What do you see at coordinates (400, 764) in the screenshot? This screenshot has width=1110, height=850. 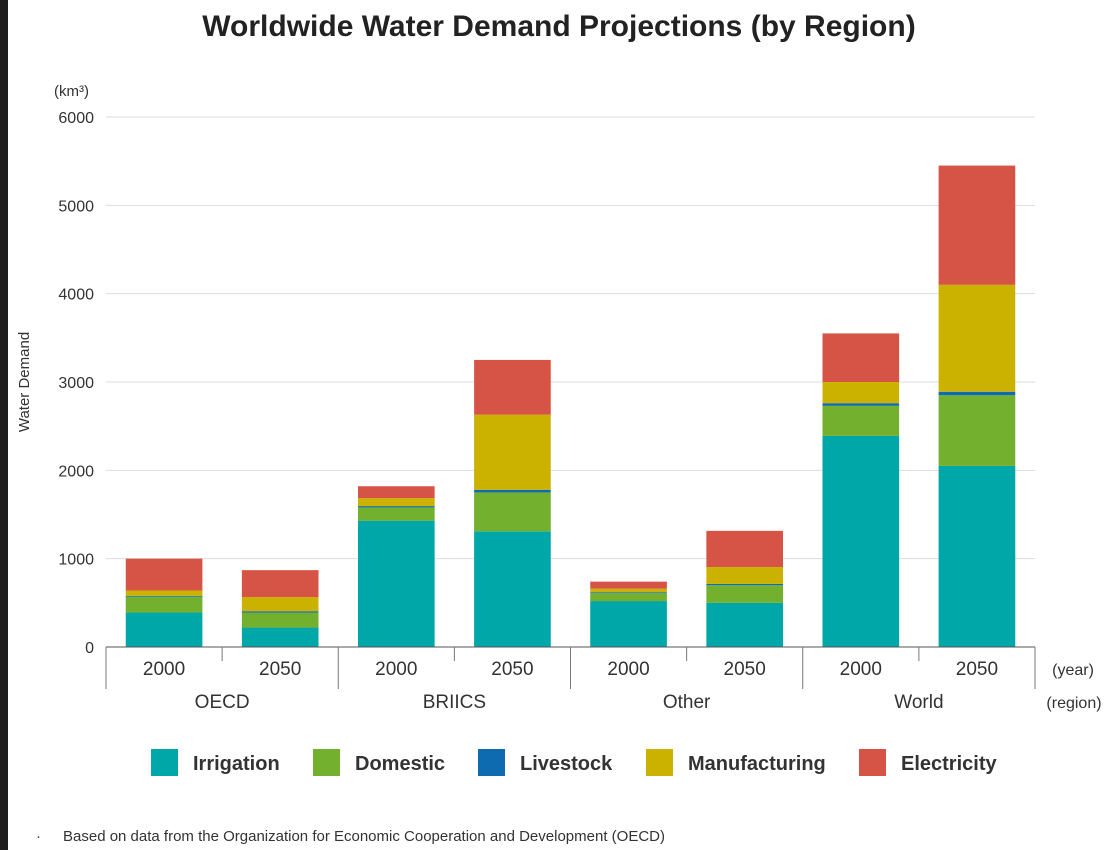 I see `legend-label: Domestic` at bounding box center [400, 764].